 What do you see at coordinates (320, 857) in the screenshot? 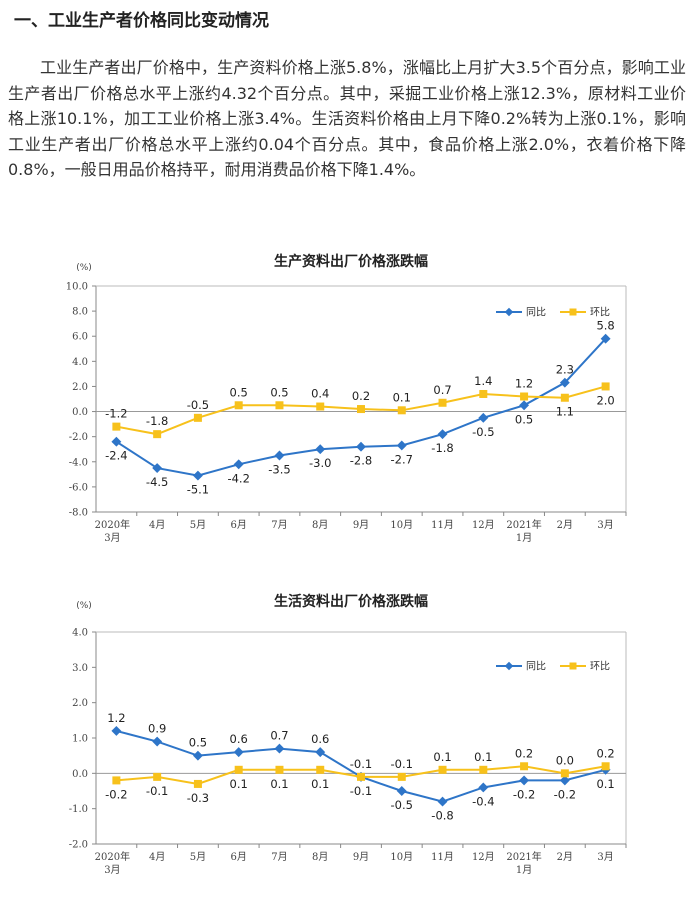
I see `x-tick-label: 8月` at bounding box center [320, 857].